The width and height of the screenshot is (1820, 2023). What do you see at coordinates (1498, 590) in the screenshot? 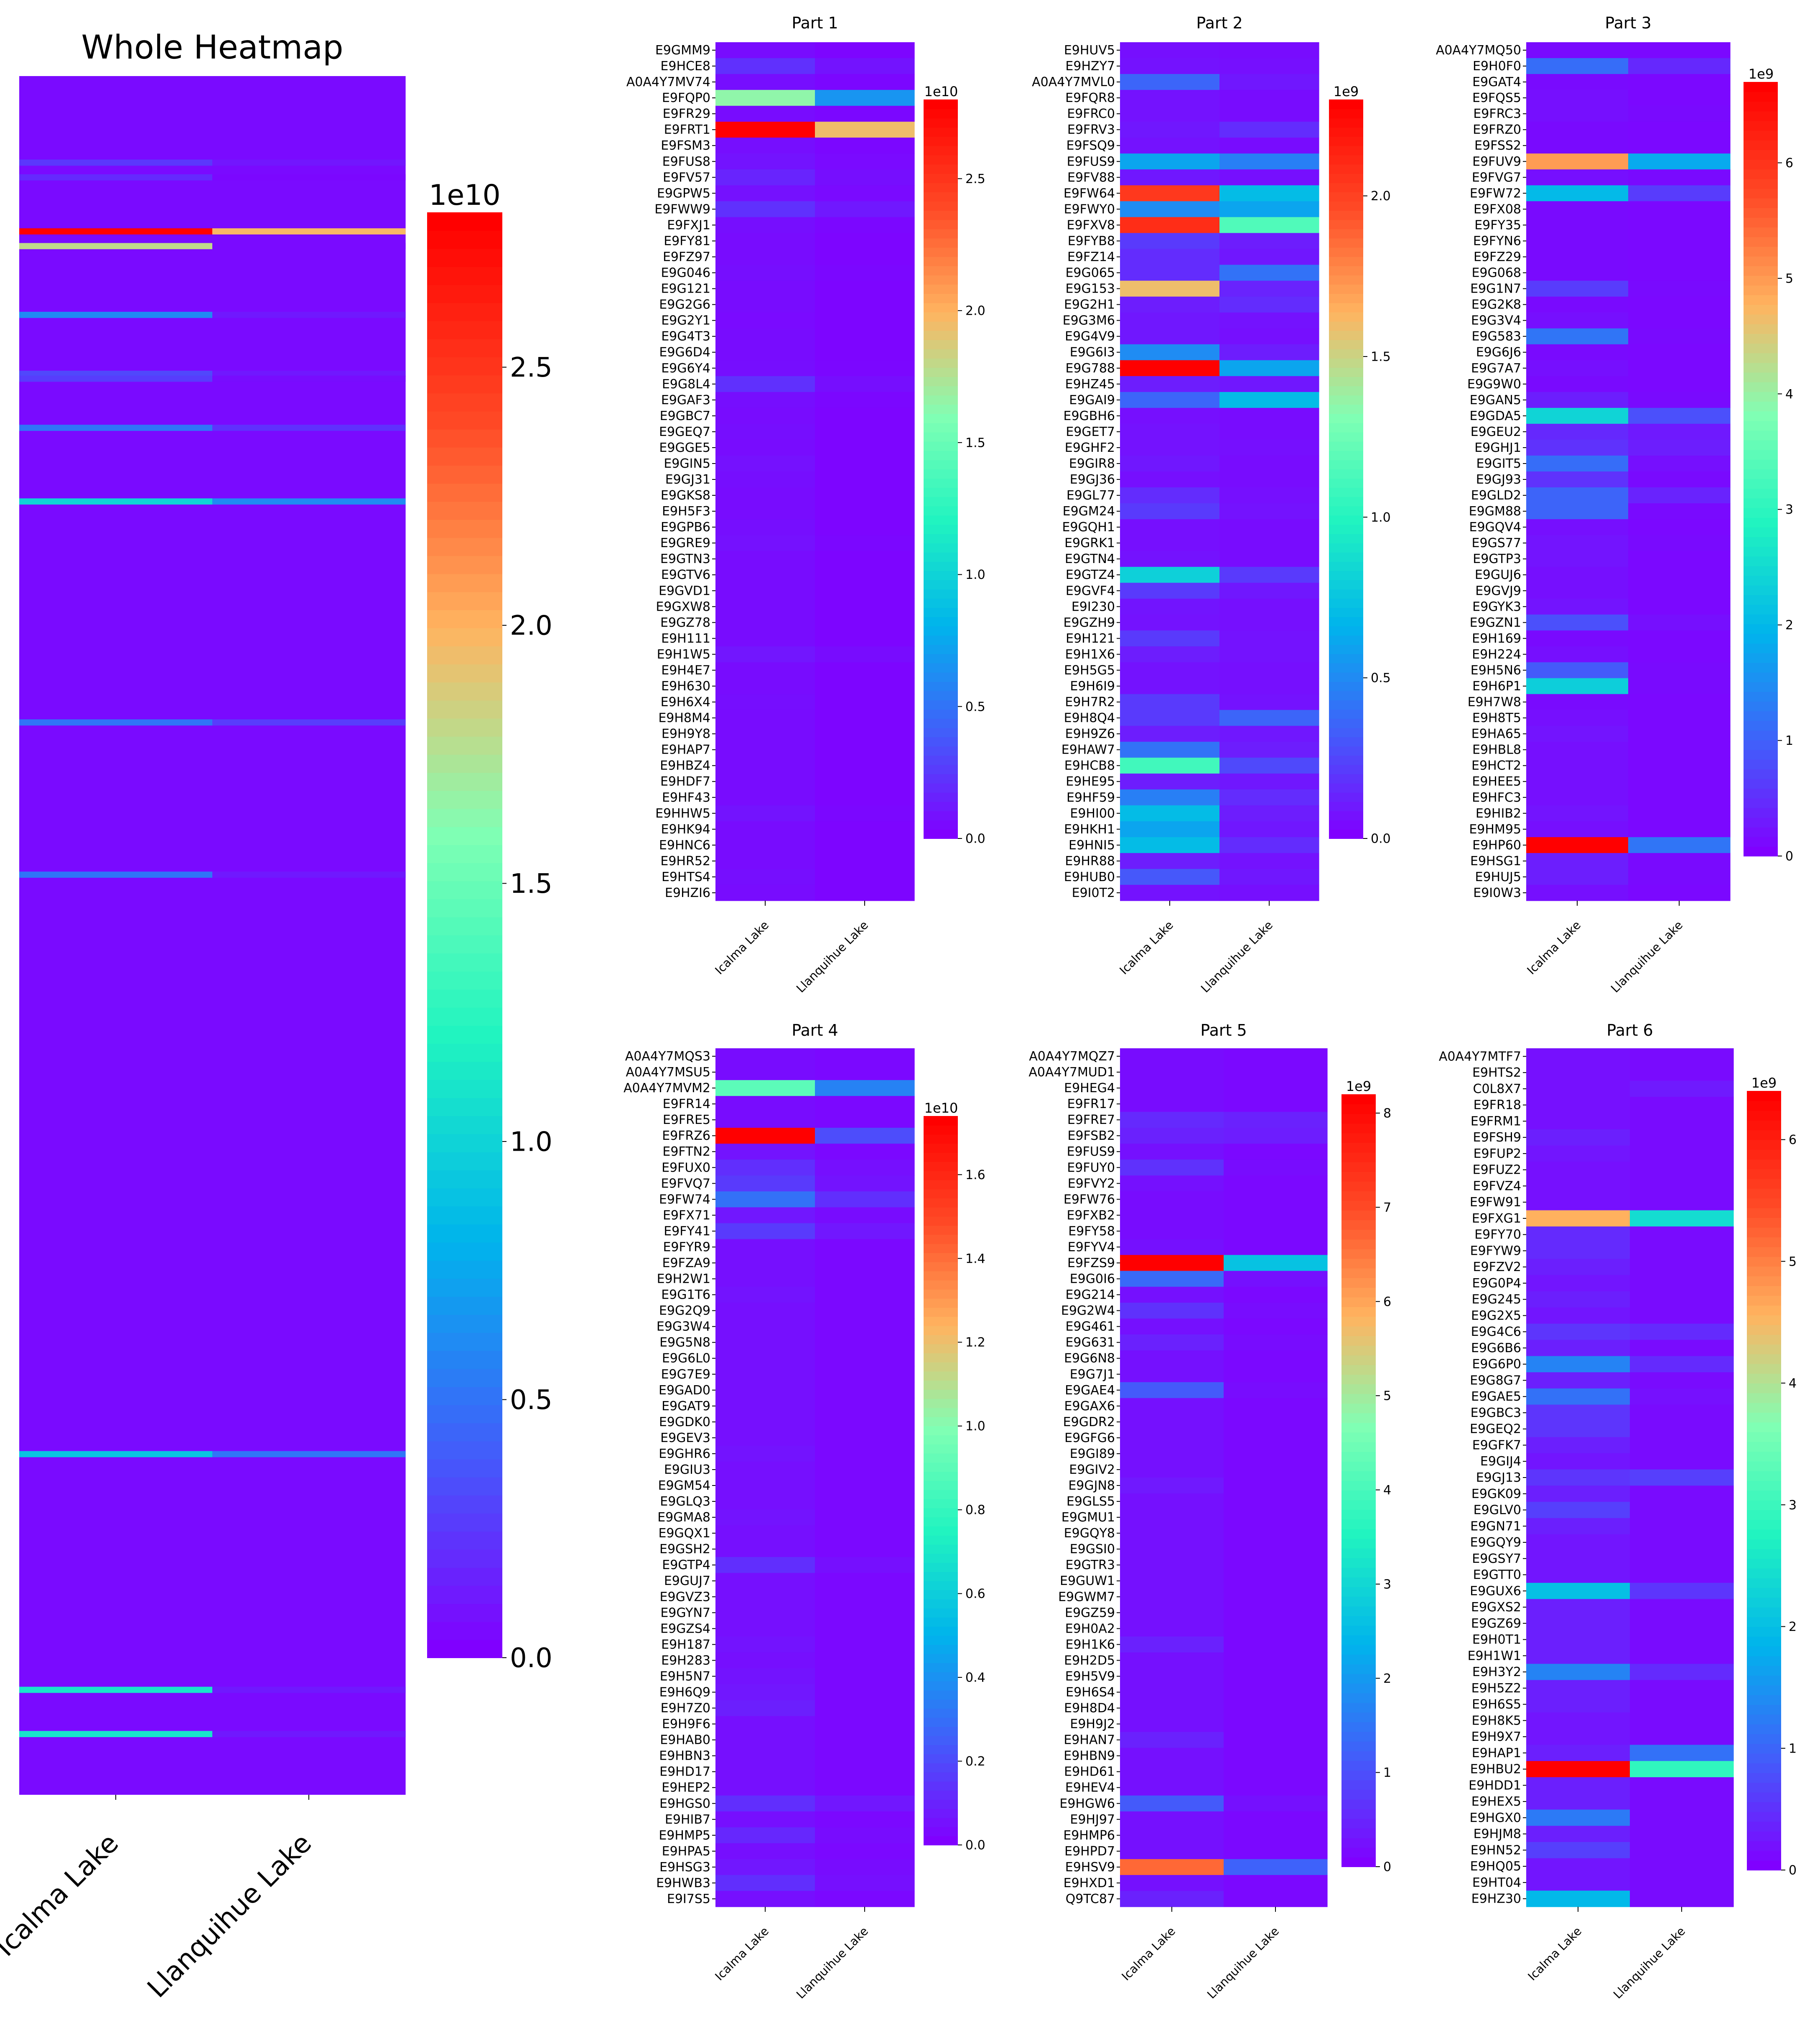
I see `row-label: E9GVJ9` at bounding box center [1498, 590].